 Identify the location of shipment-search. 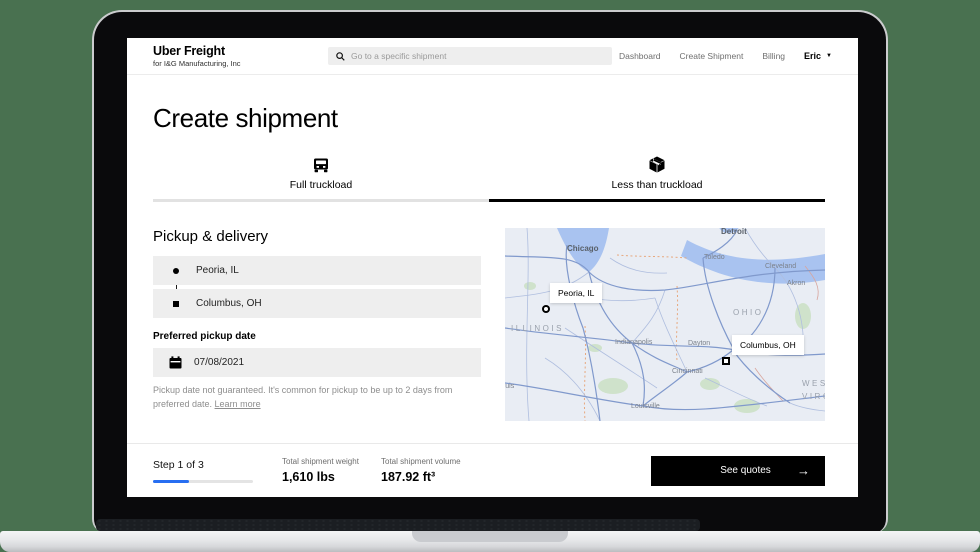
(470, 56).